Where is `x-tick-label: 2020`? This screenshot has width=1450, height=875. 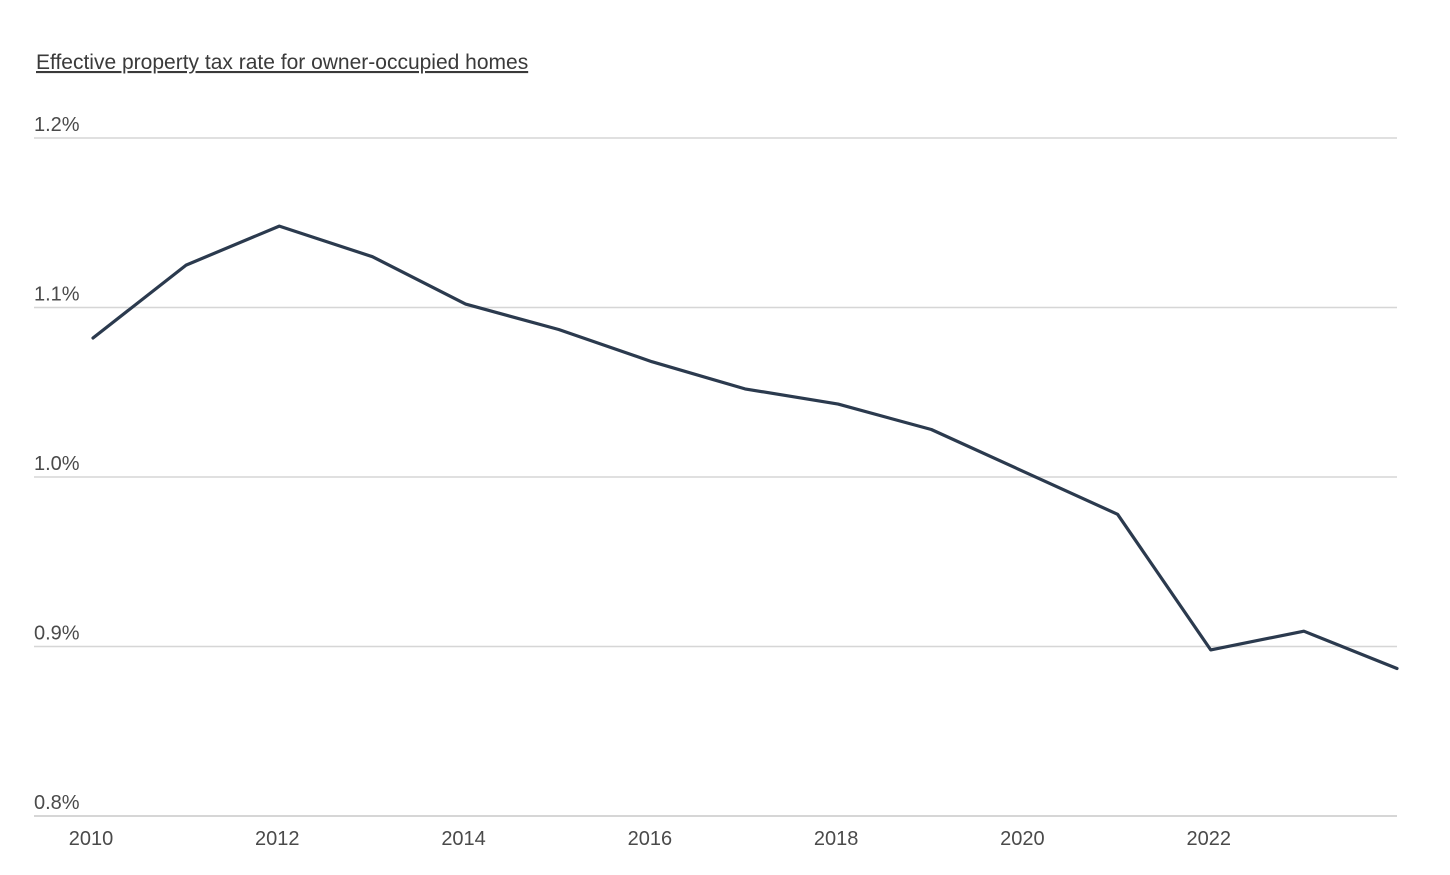
x-tick-label: 2020 is located at coordinates (1022, 839).